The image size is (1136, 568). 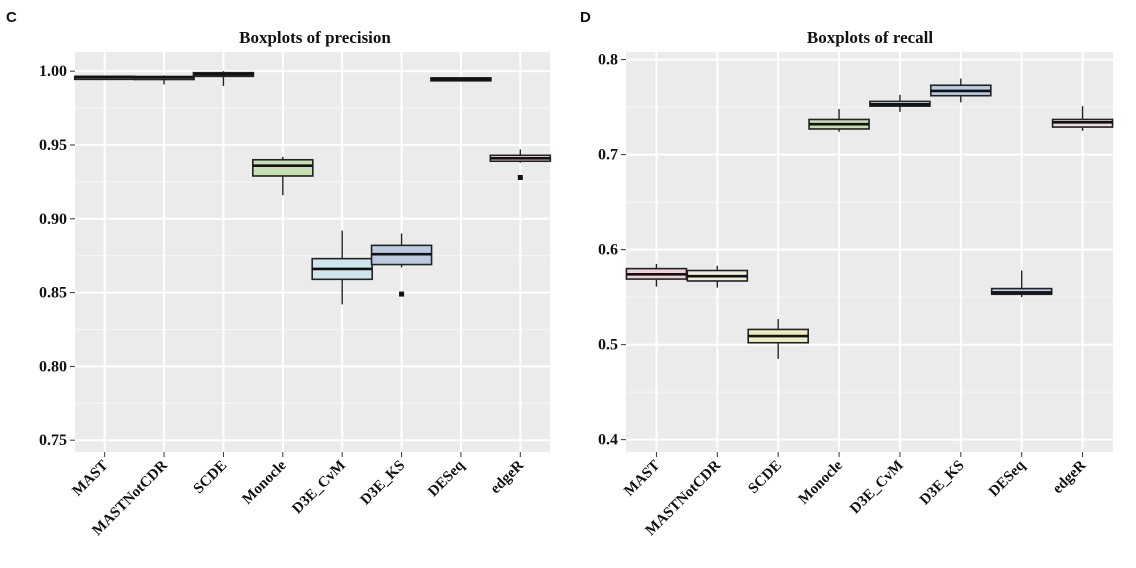 I want to click on y-tick-label: 0.95, so click(x=53, y=145).